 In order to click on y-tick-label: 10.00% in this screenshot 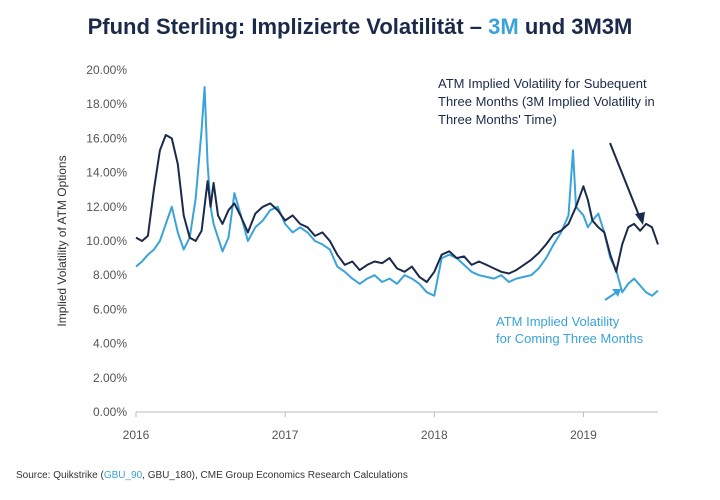, I will do `click(106, 241)`.